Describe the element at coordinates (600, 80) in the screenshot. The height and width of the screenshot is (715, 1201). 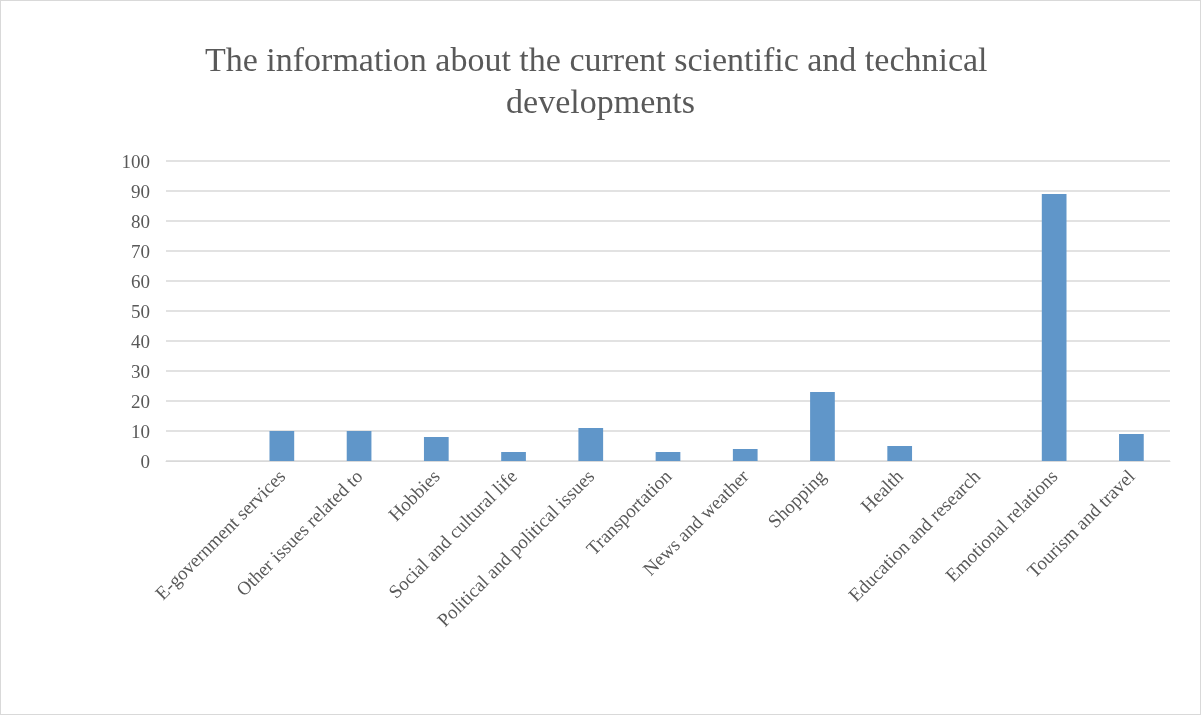
I see `chart-title: The information about the current scientific and technical developments` at that location.